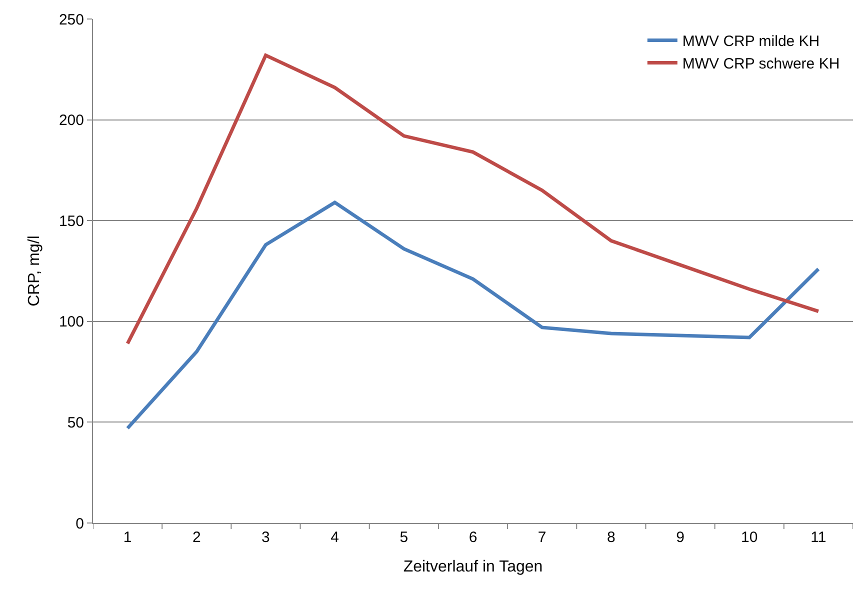 The height and width of the screenshot is (599, 857). I want to click on x-tick-label: 6, so click(473, 537).